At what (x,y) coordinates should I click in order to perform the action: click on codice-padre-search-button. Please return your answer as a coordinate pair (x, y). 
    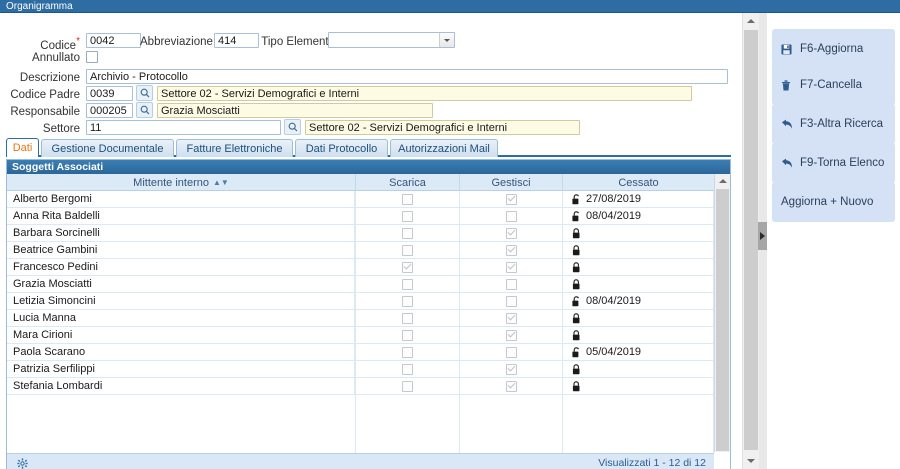
    Looking at the image, I should click on (144, 93).